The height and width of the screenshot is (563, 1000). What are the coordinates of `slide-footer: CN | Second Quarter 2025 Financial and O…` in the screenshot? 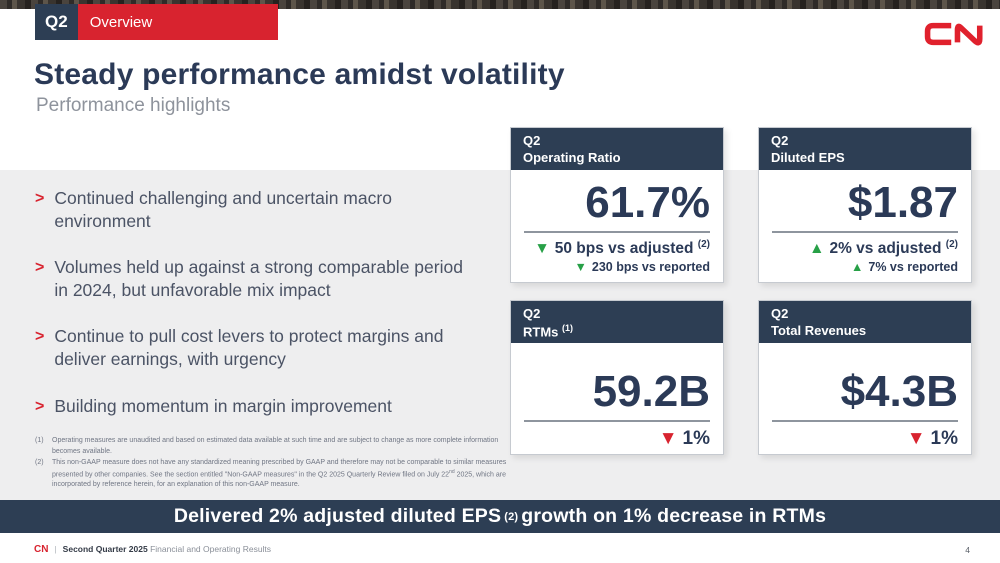 It's located at (500, 548).